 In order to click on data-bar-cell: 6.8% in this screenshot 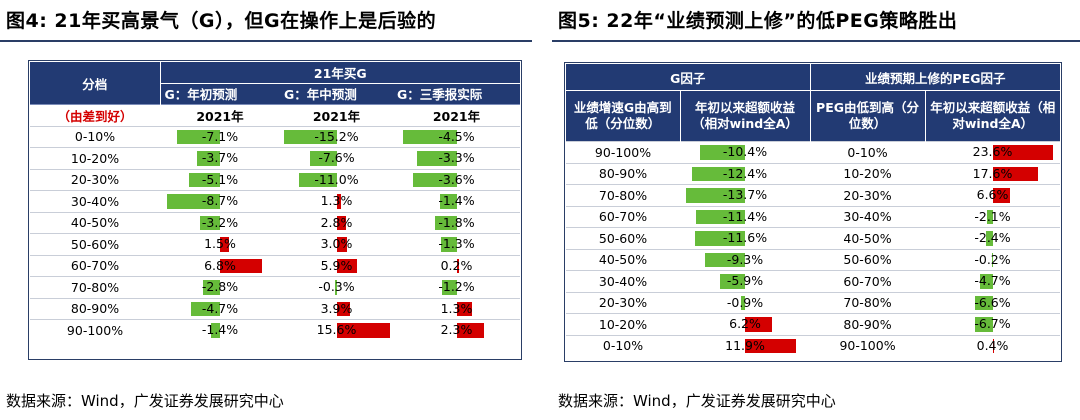, I will do `click(220, 266)`.